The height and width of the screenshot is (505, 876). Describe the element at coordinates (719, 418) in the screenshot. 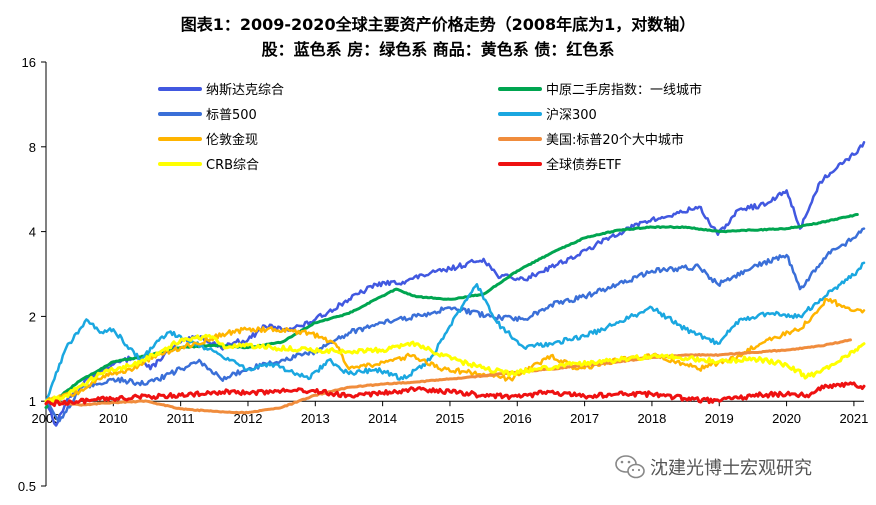

I see `x-tick-label: 2019` at that location.